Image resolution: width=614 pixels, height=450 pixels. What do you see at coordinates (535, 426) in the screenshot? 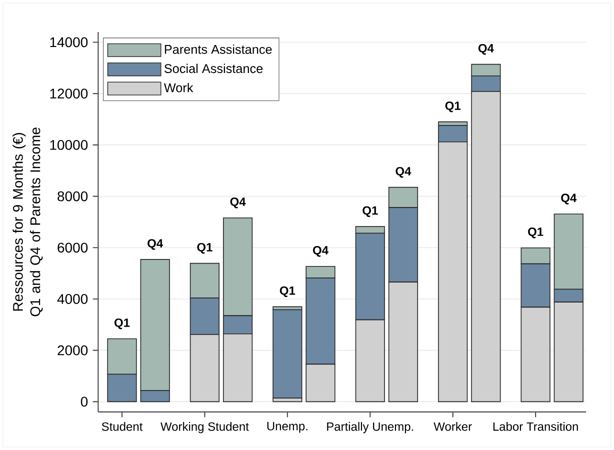
I see `x-tick-label: Labor Transition` at bounding box center [535, 426].